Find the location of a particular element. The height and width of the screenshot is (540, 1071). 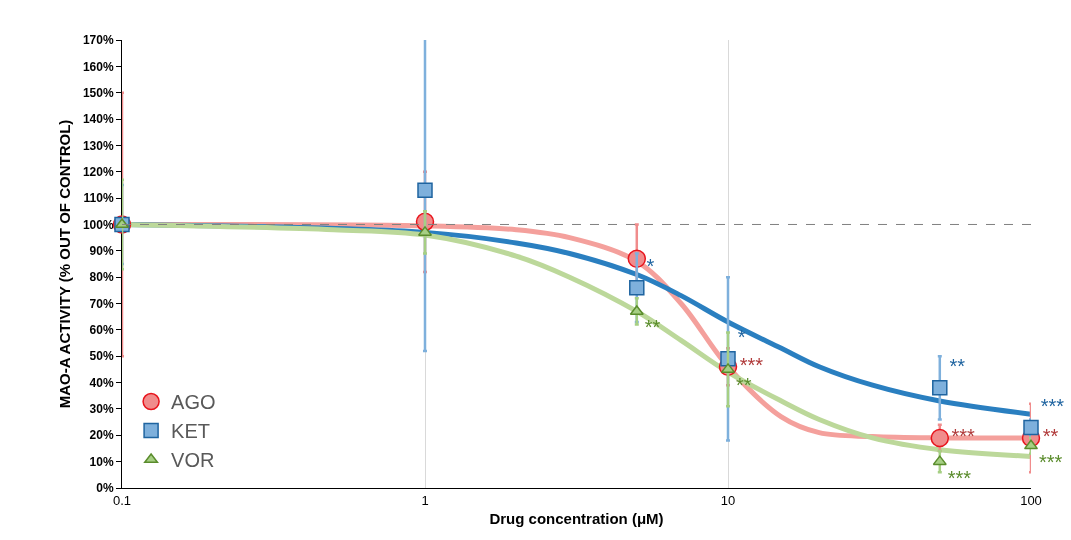

y-tick-label: 50% is located at coordinates (101, 356).